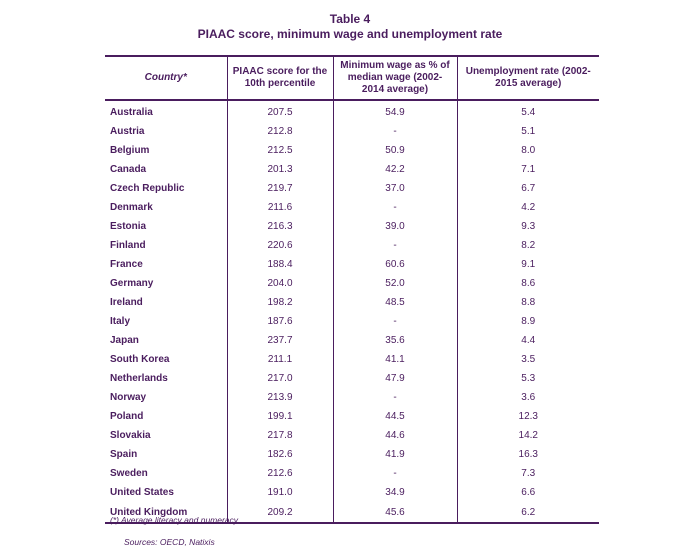  I want to click on cell-min-wage: 41.9, so click(394, 454).